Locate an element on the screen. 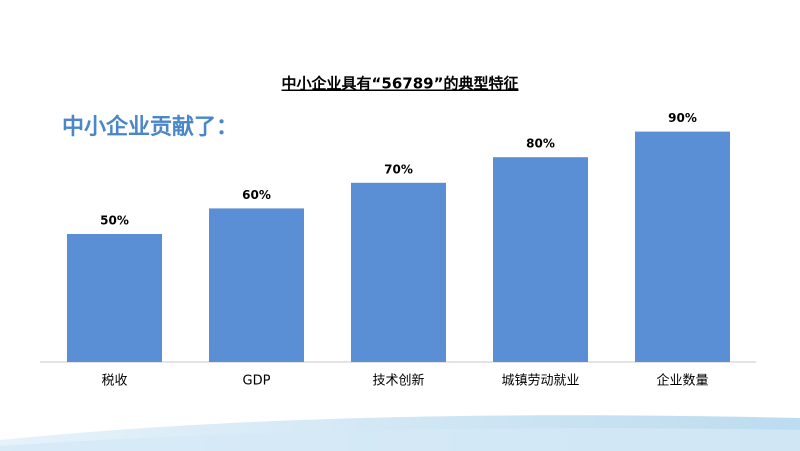  value-label: 60% is located at coordinates (256, 195).